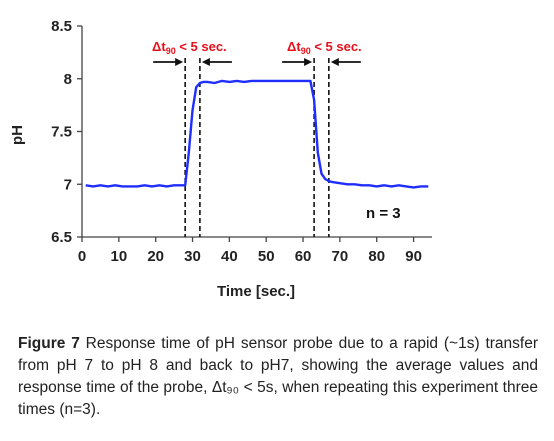  What do you see at coordinates (256, 291) in the screenshot?
I see `x-axis-title: Time [sec.]` at bounding box center [256, 291].